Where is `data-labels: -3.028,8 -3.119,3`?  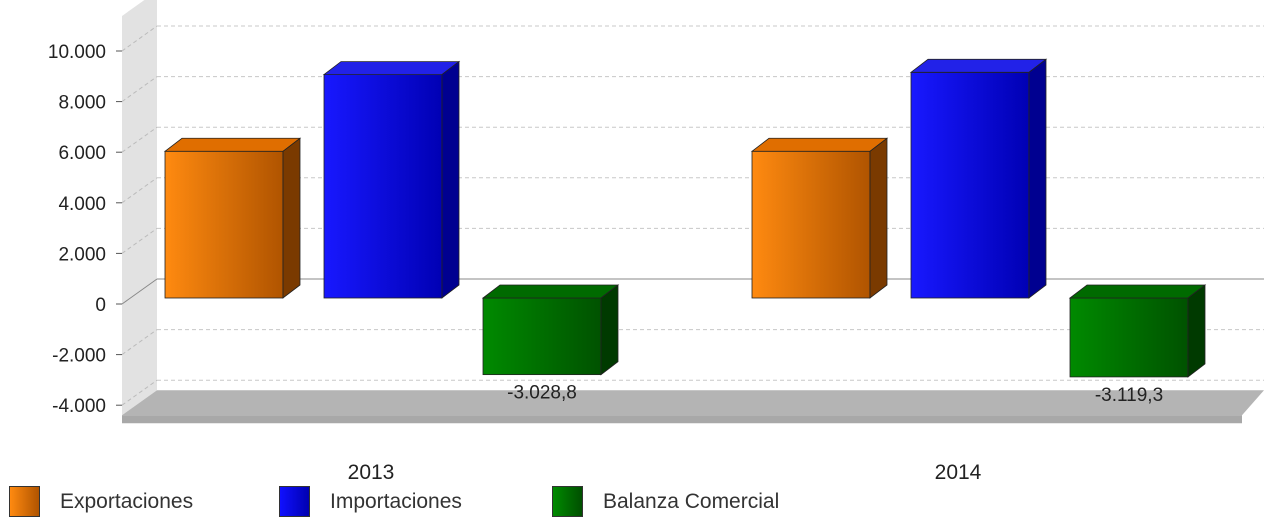 data-labels: -3.028,8 -3.119,3 is located at coordinates (835, 394).